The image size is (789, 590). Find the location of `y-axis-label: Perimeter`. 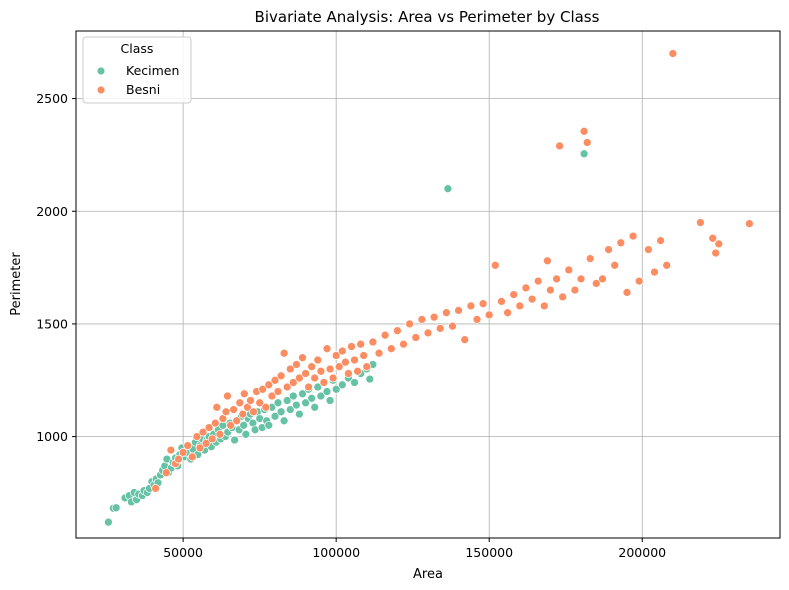

y-axis-label: Perimeter is located at coordinates (16, 284).